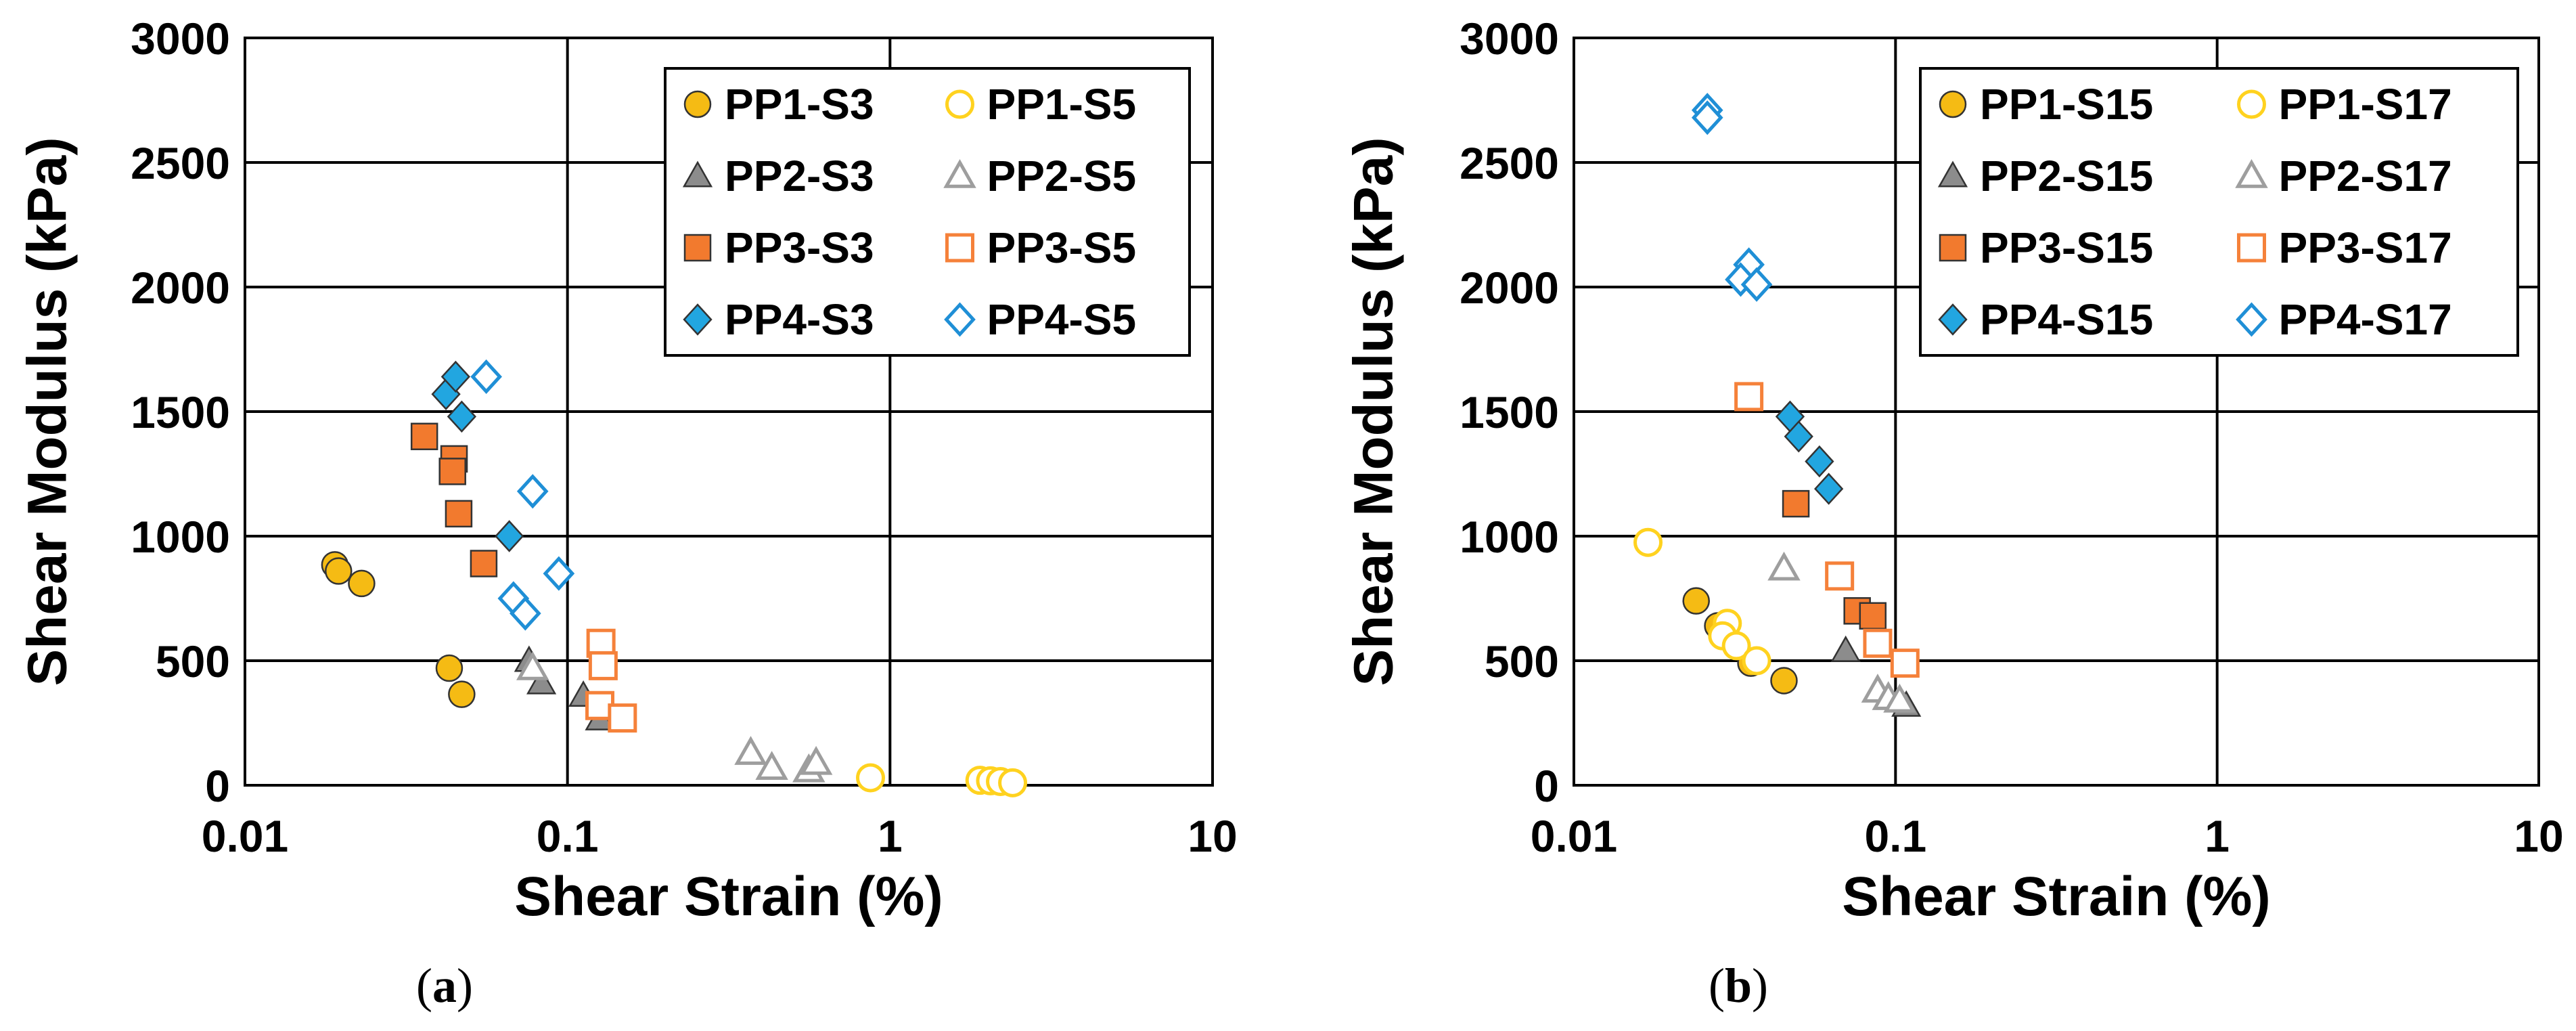  Describe the element at coordinates (799, 176) in the screenshot. I see `legend-label: PP2-S3` at that location.